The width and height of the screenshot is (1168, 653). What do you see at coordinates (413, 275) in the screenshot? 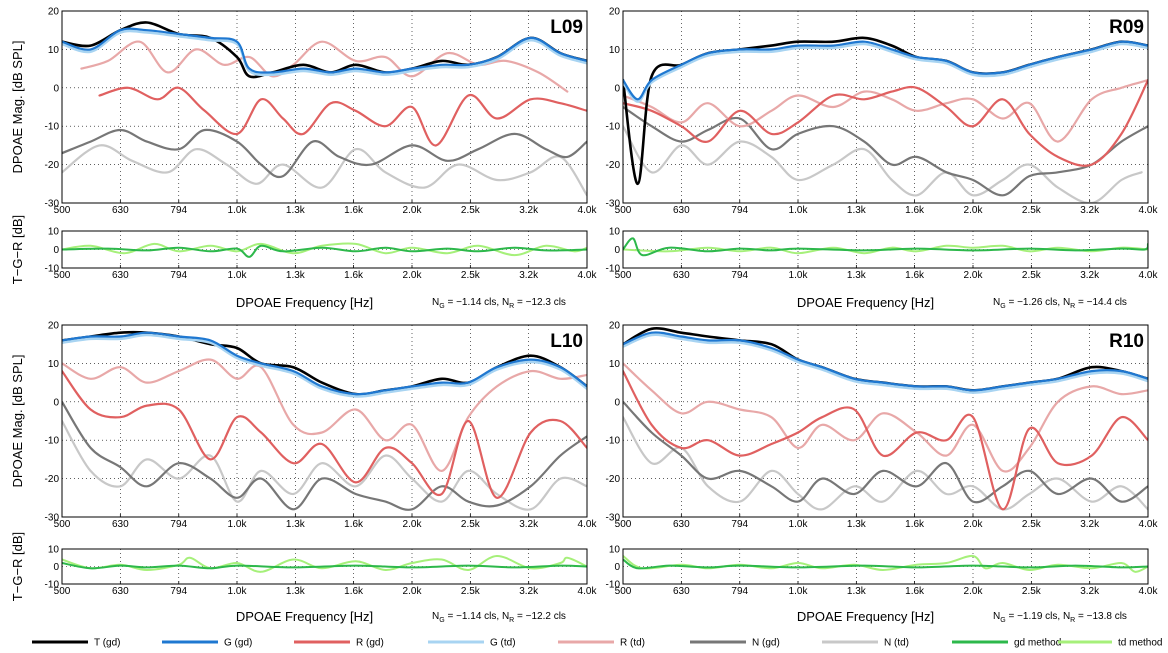
I see `panel-l09-res-xtick: 2.0k` at bounding box center [413, 275].